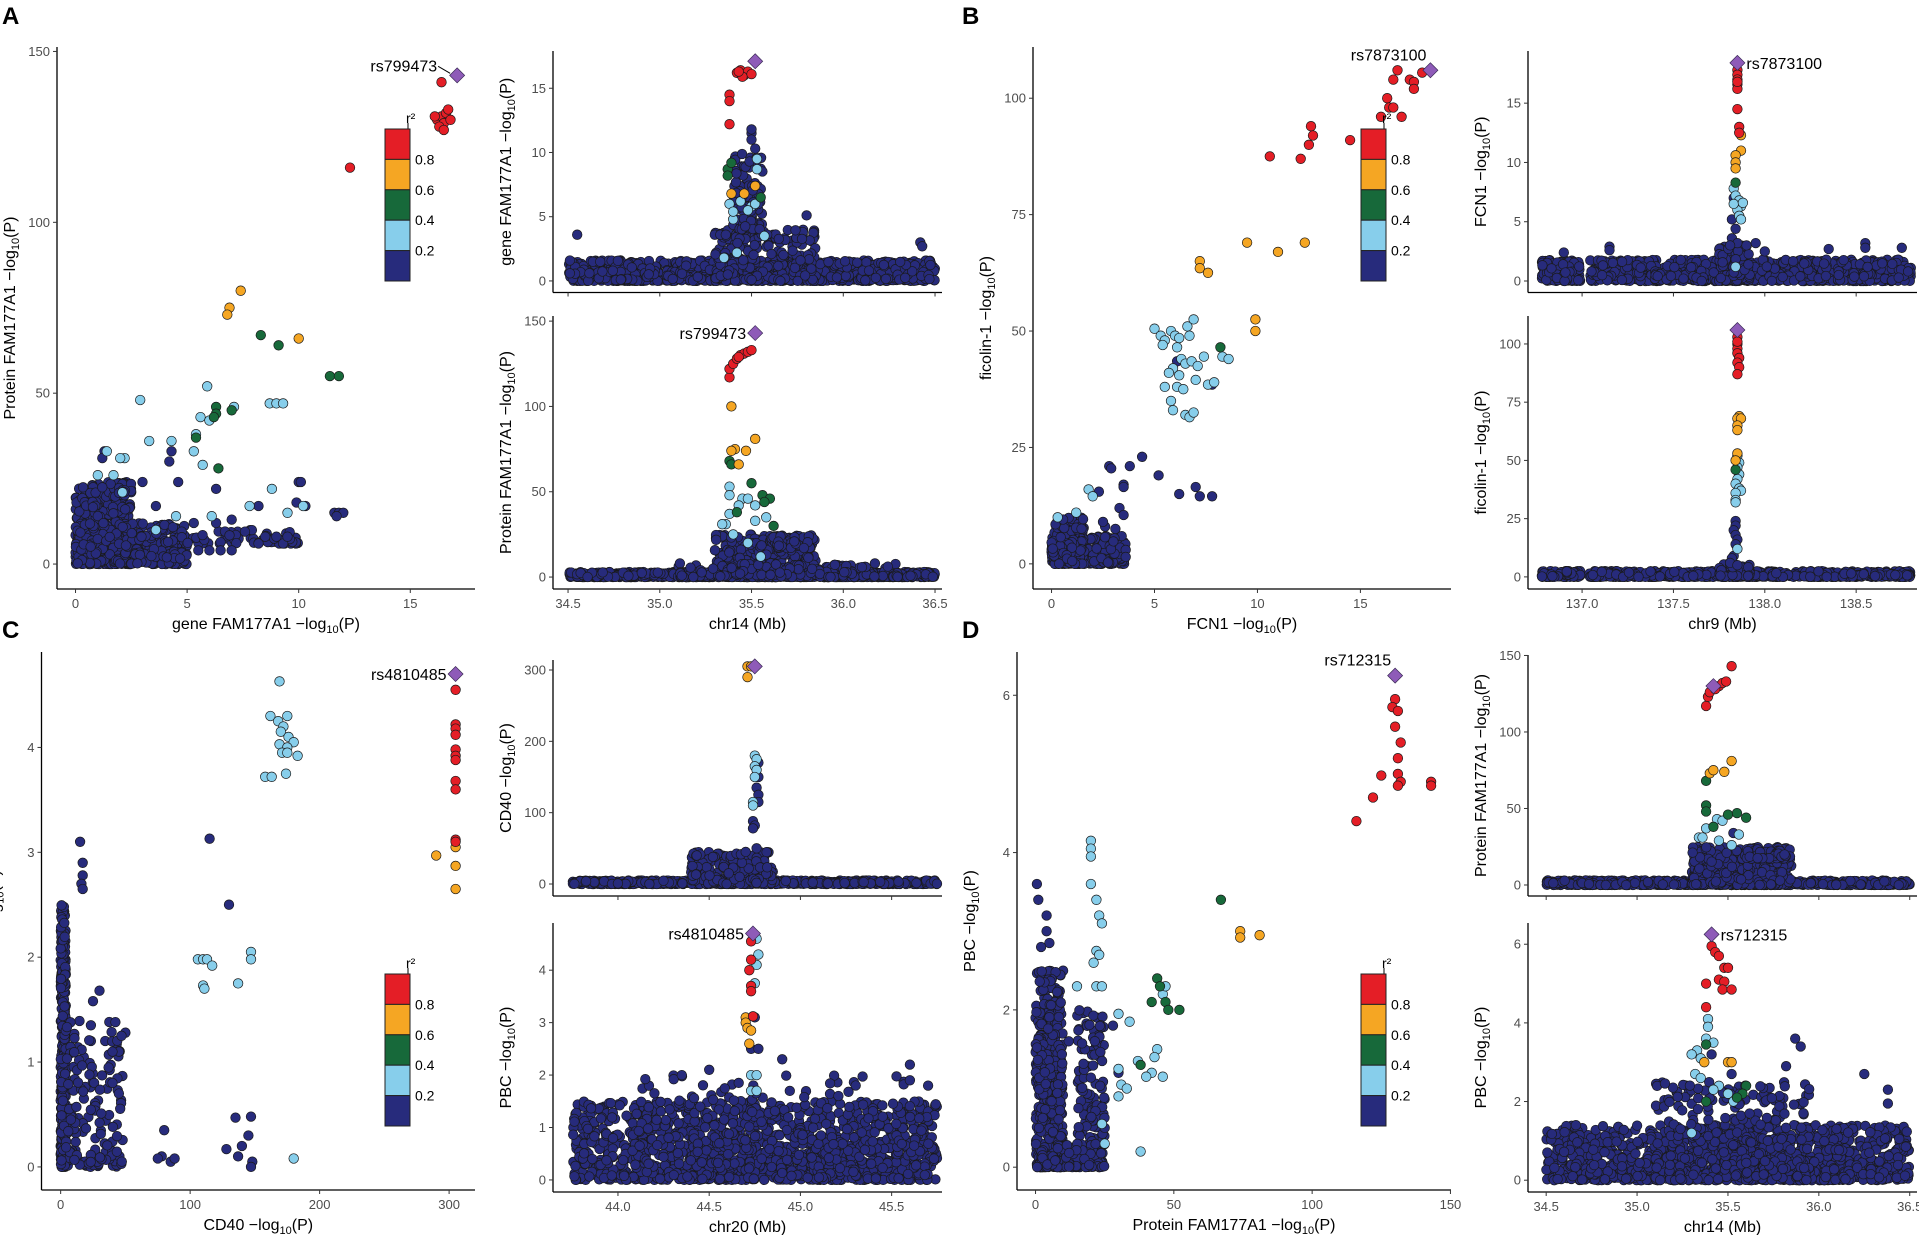 This screenshot has width=1919, height=1235. Describe the element at coordinates (535, 406) in the screenshot. I see `y-tick-label: 100` at that location.